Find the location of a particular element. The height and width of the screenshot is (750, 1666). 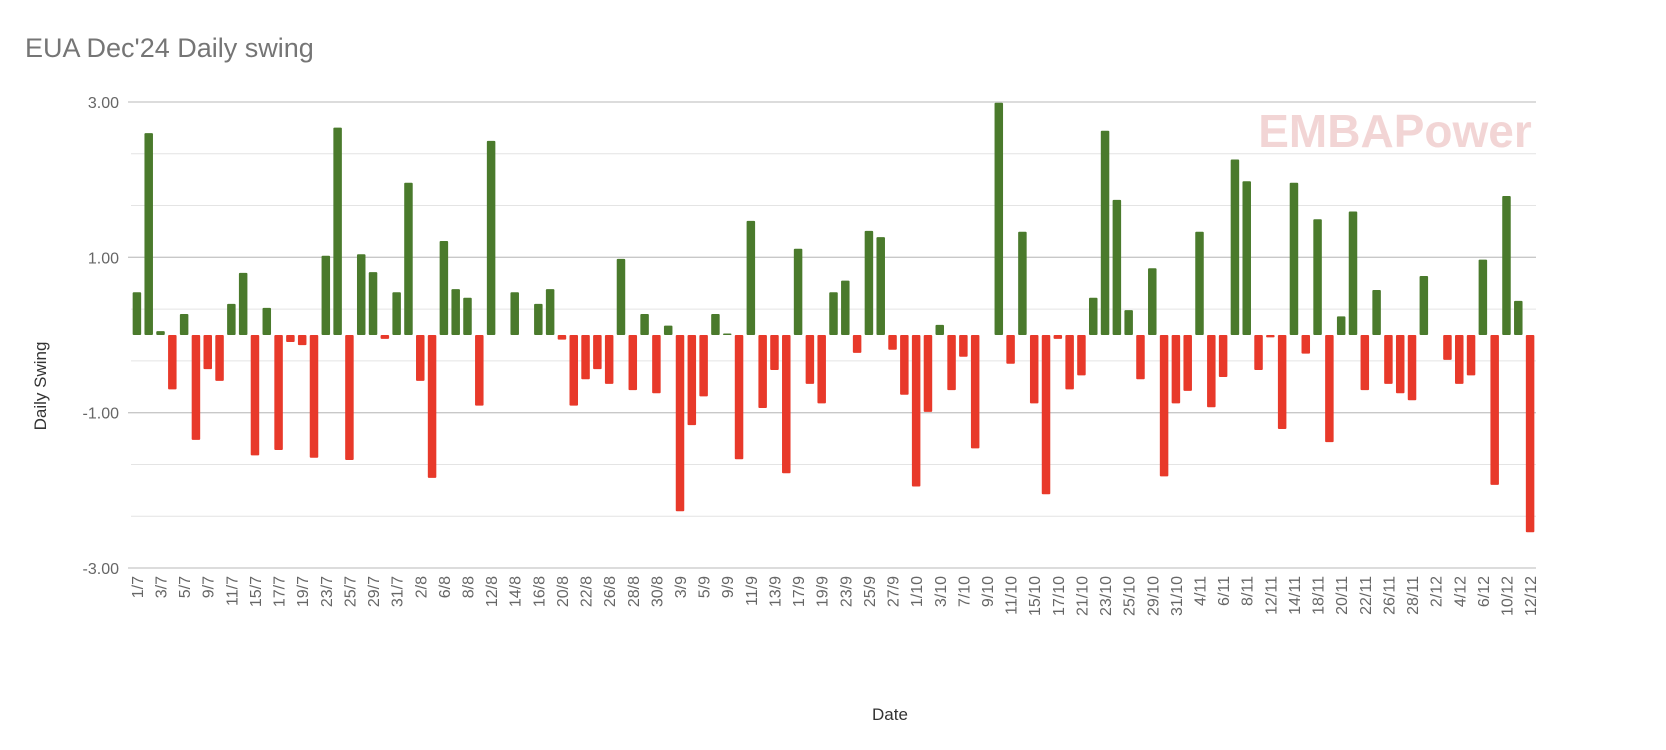

x-tick-label: 8/11 is located at coordinates (1248, 591).